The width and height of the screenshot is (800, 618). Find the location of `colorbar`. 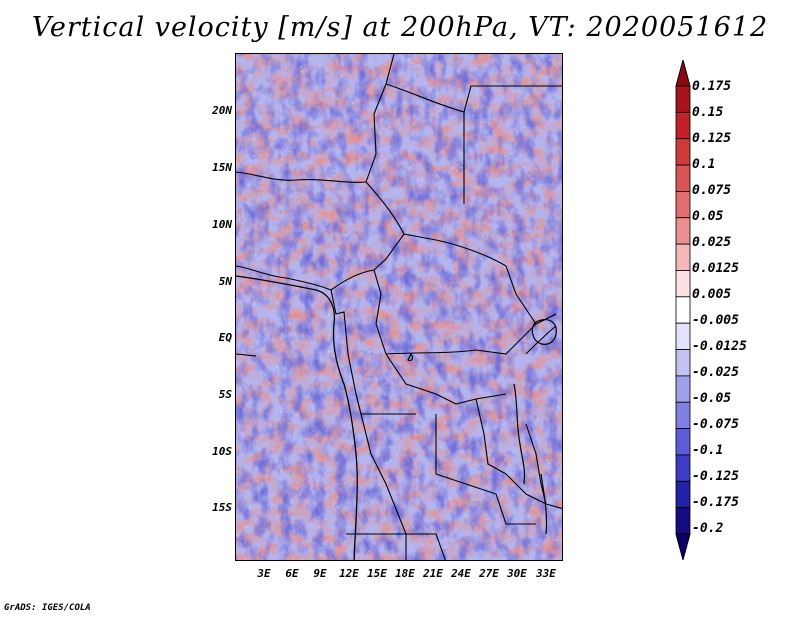

colorbar is located at coordinates (683, 310).